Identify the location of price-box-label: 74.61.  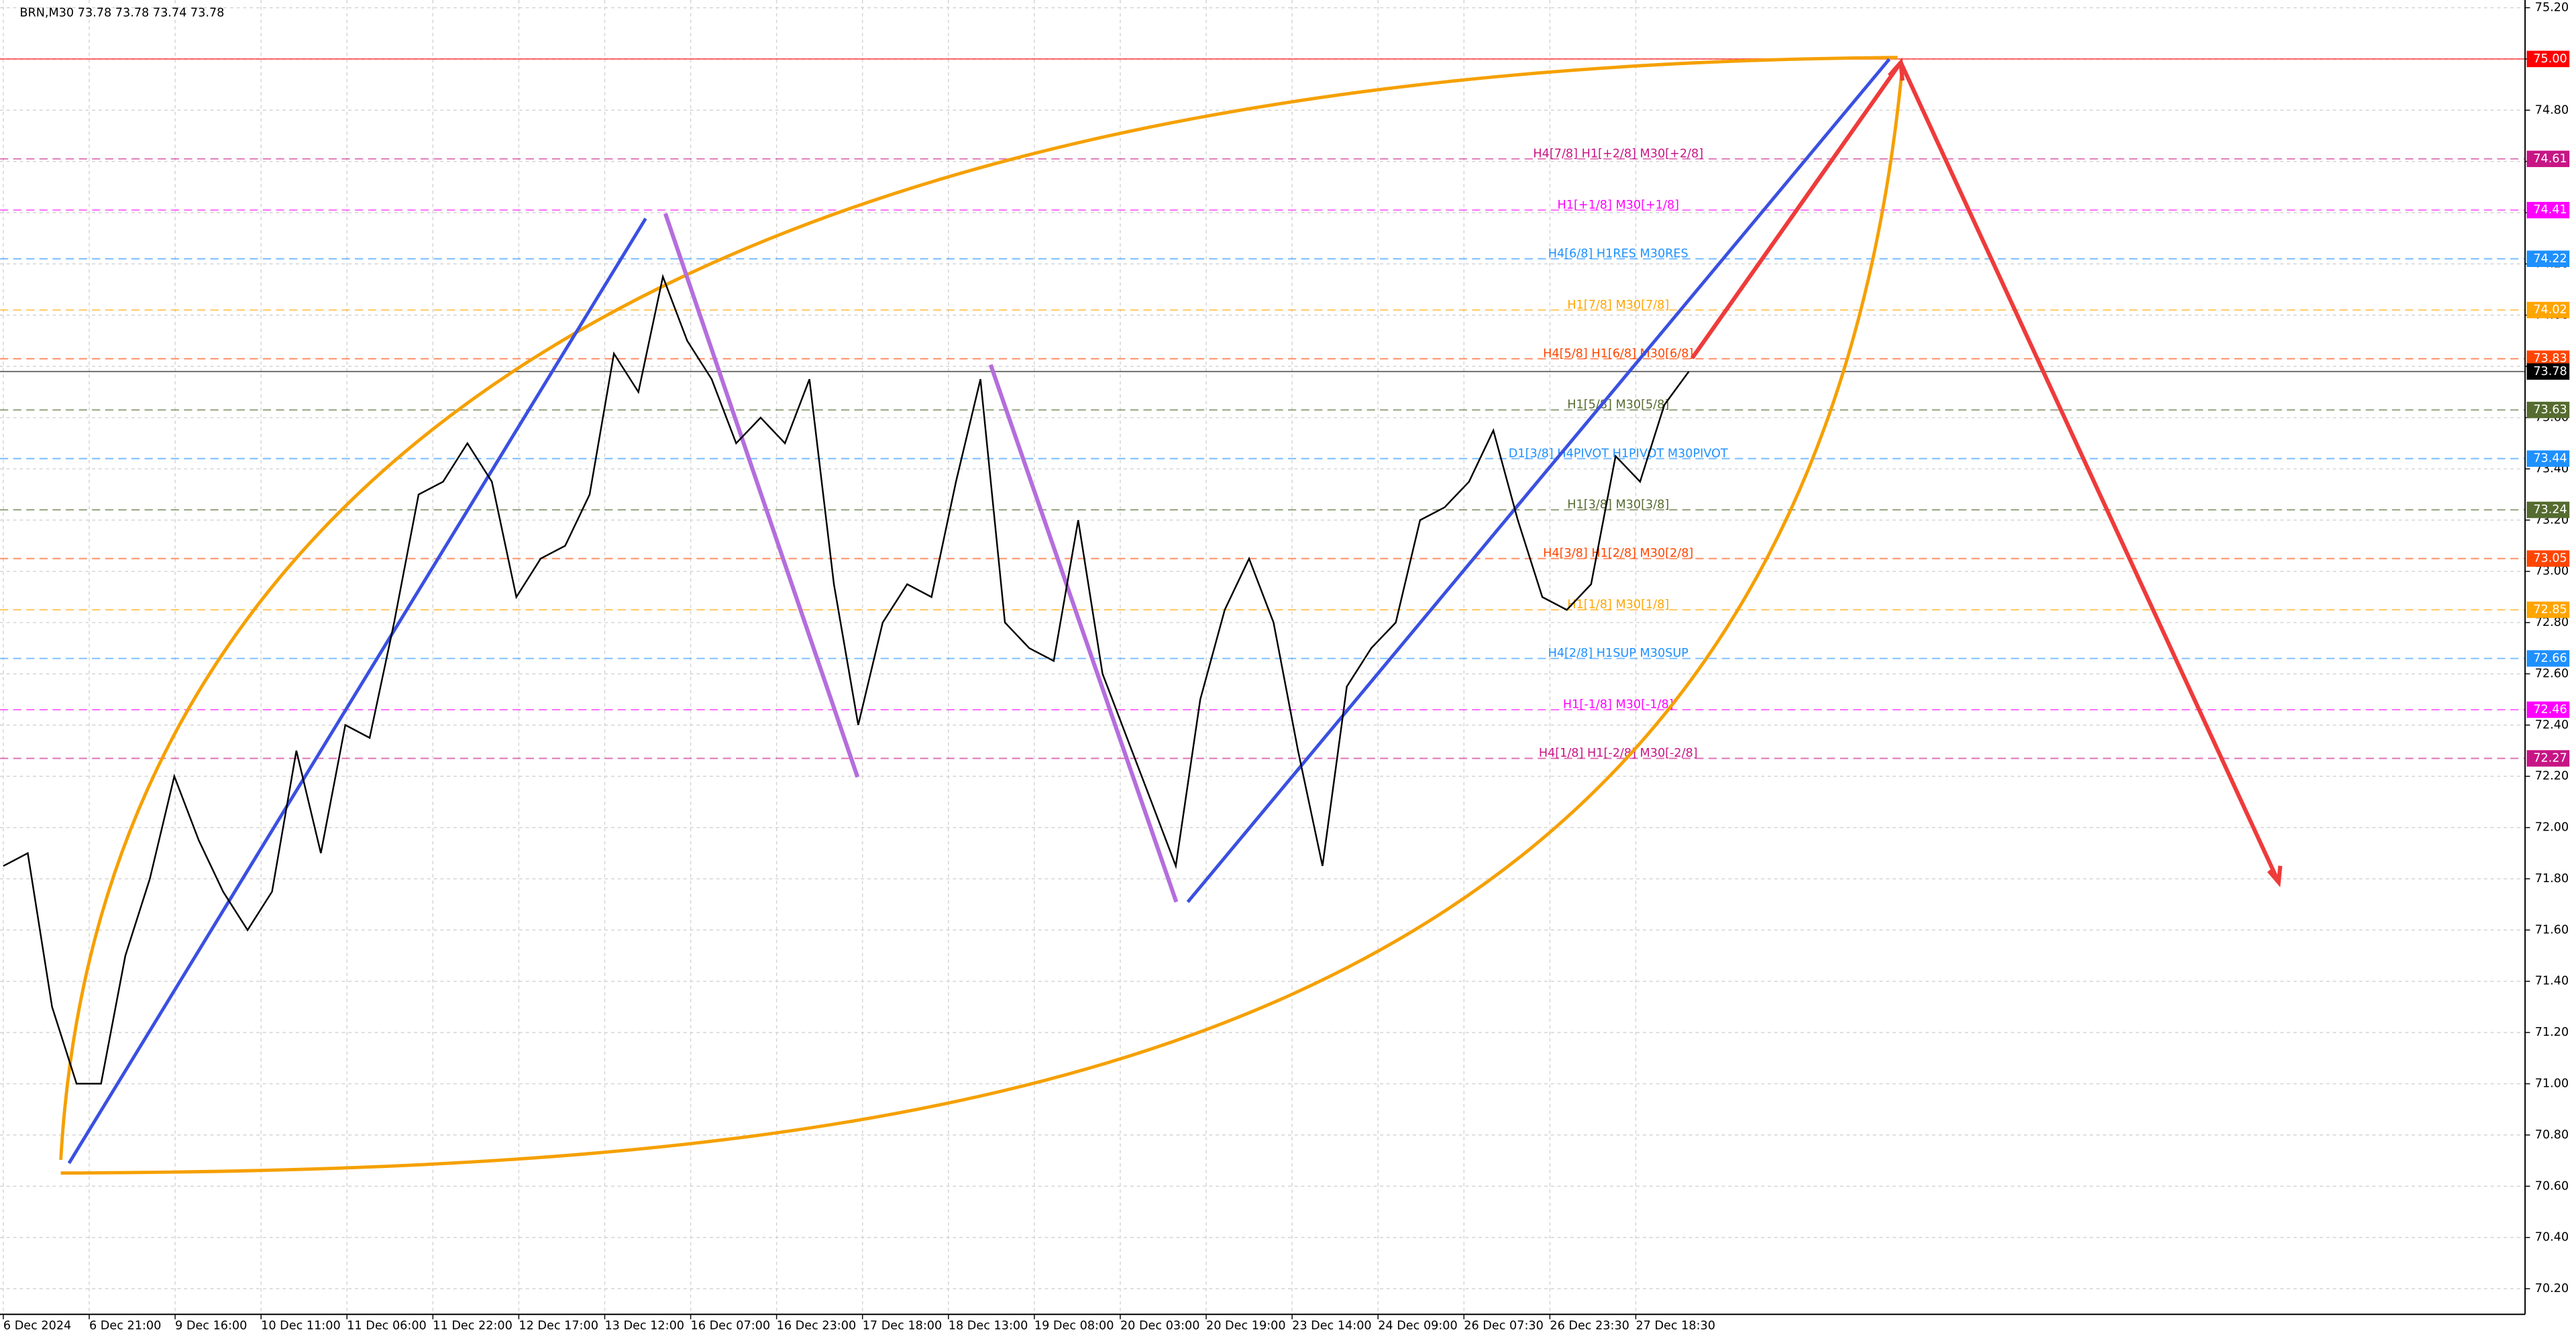
(2550, 159).